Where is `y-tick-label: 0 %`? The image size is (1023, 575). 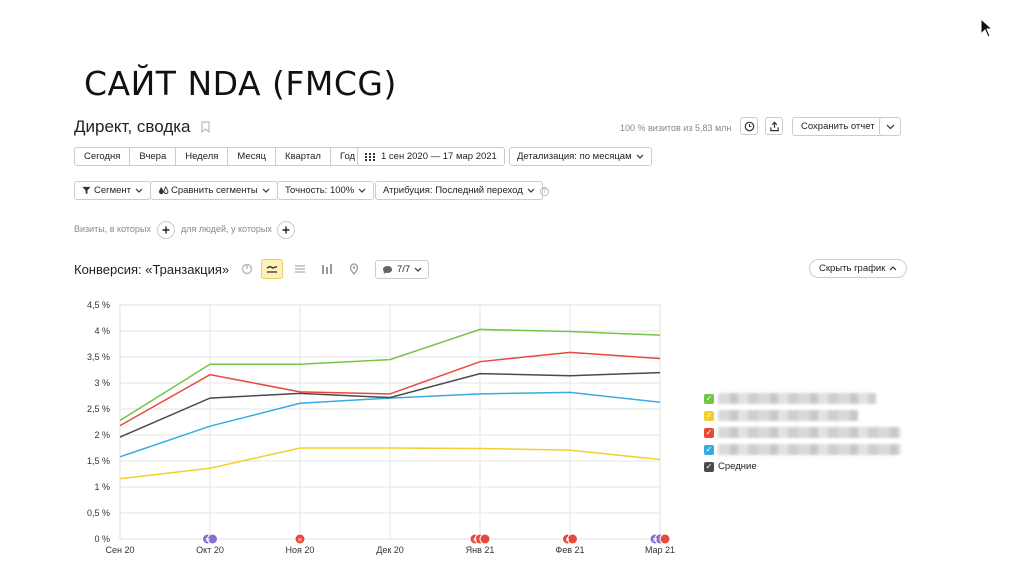 y-tick-label: 0 % is located at coordinates (102, 539).